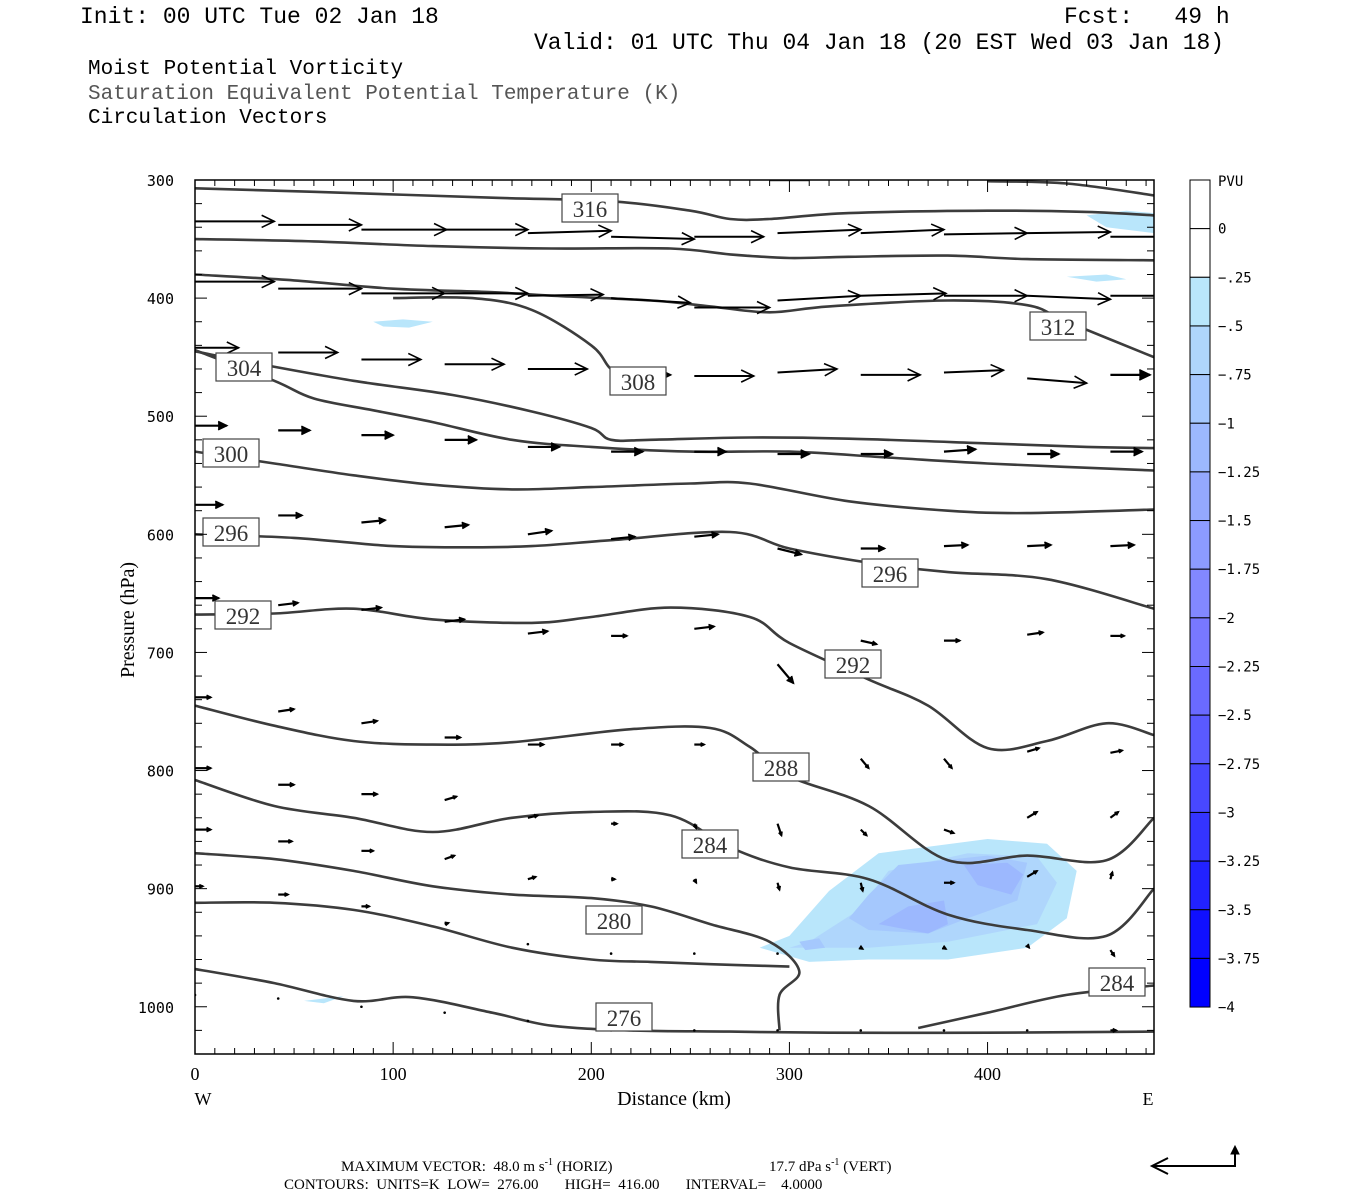 The height and width of the screenshot is (1200, 1350). Describe the element at coordinates (1230, 182) in the screenshot. I see `colorbar-units: PVU` at that location.